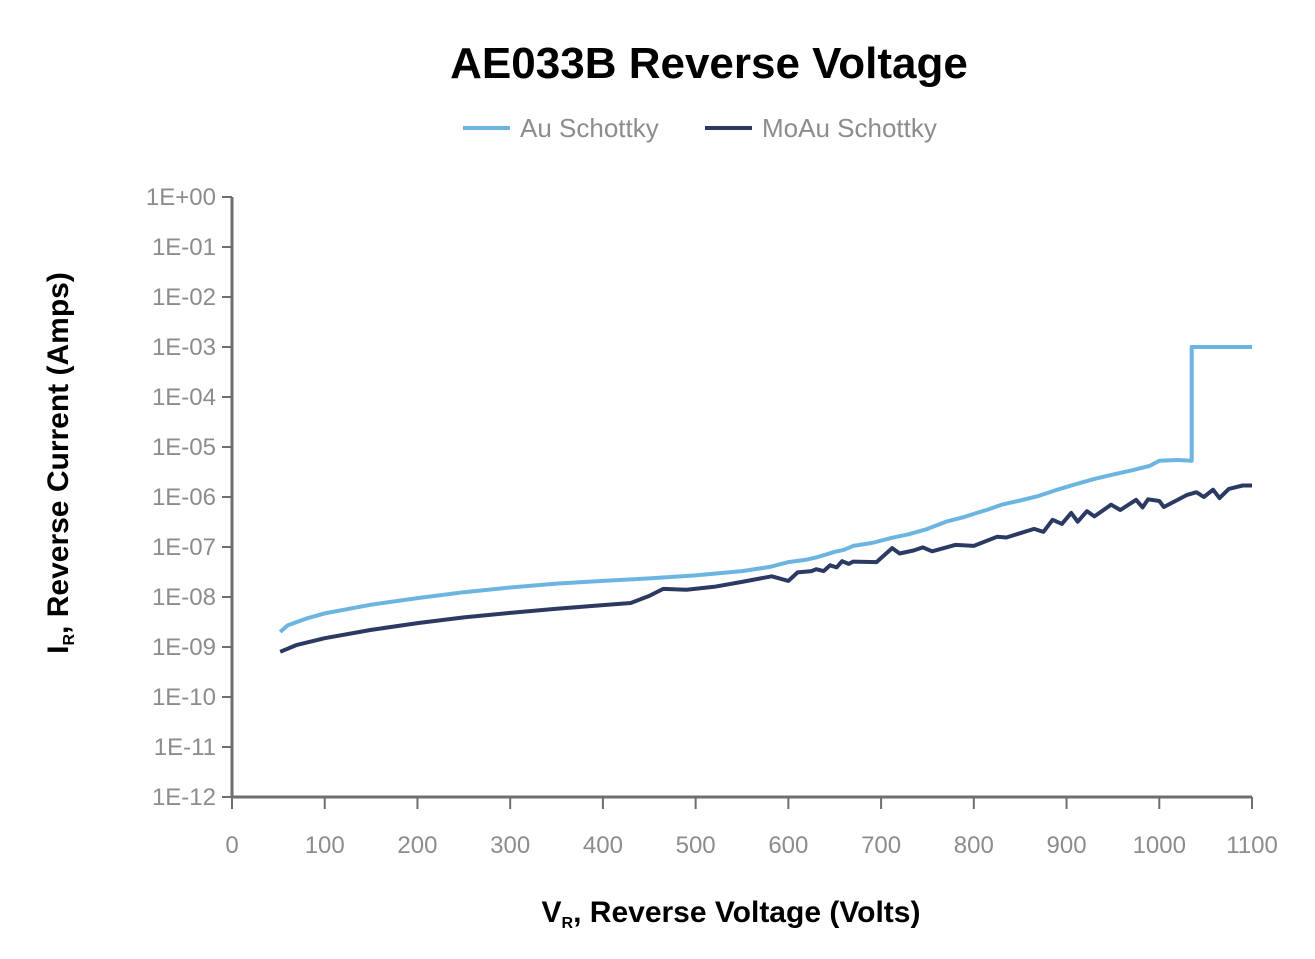 The height and width of the screenshot is (959, 1315). Describe the element at coordinates (751, 828) in the screenshot. I see `x-ticks: 0 100 200 300 400 500 600 700 800 900 1000 1100` at that location.